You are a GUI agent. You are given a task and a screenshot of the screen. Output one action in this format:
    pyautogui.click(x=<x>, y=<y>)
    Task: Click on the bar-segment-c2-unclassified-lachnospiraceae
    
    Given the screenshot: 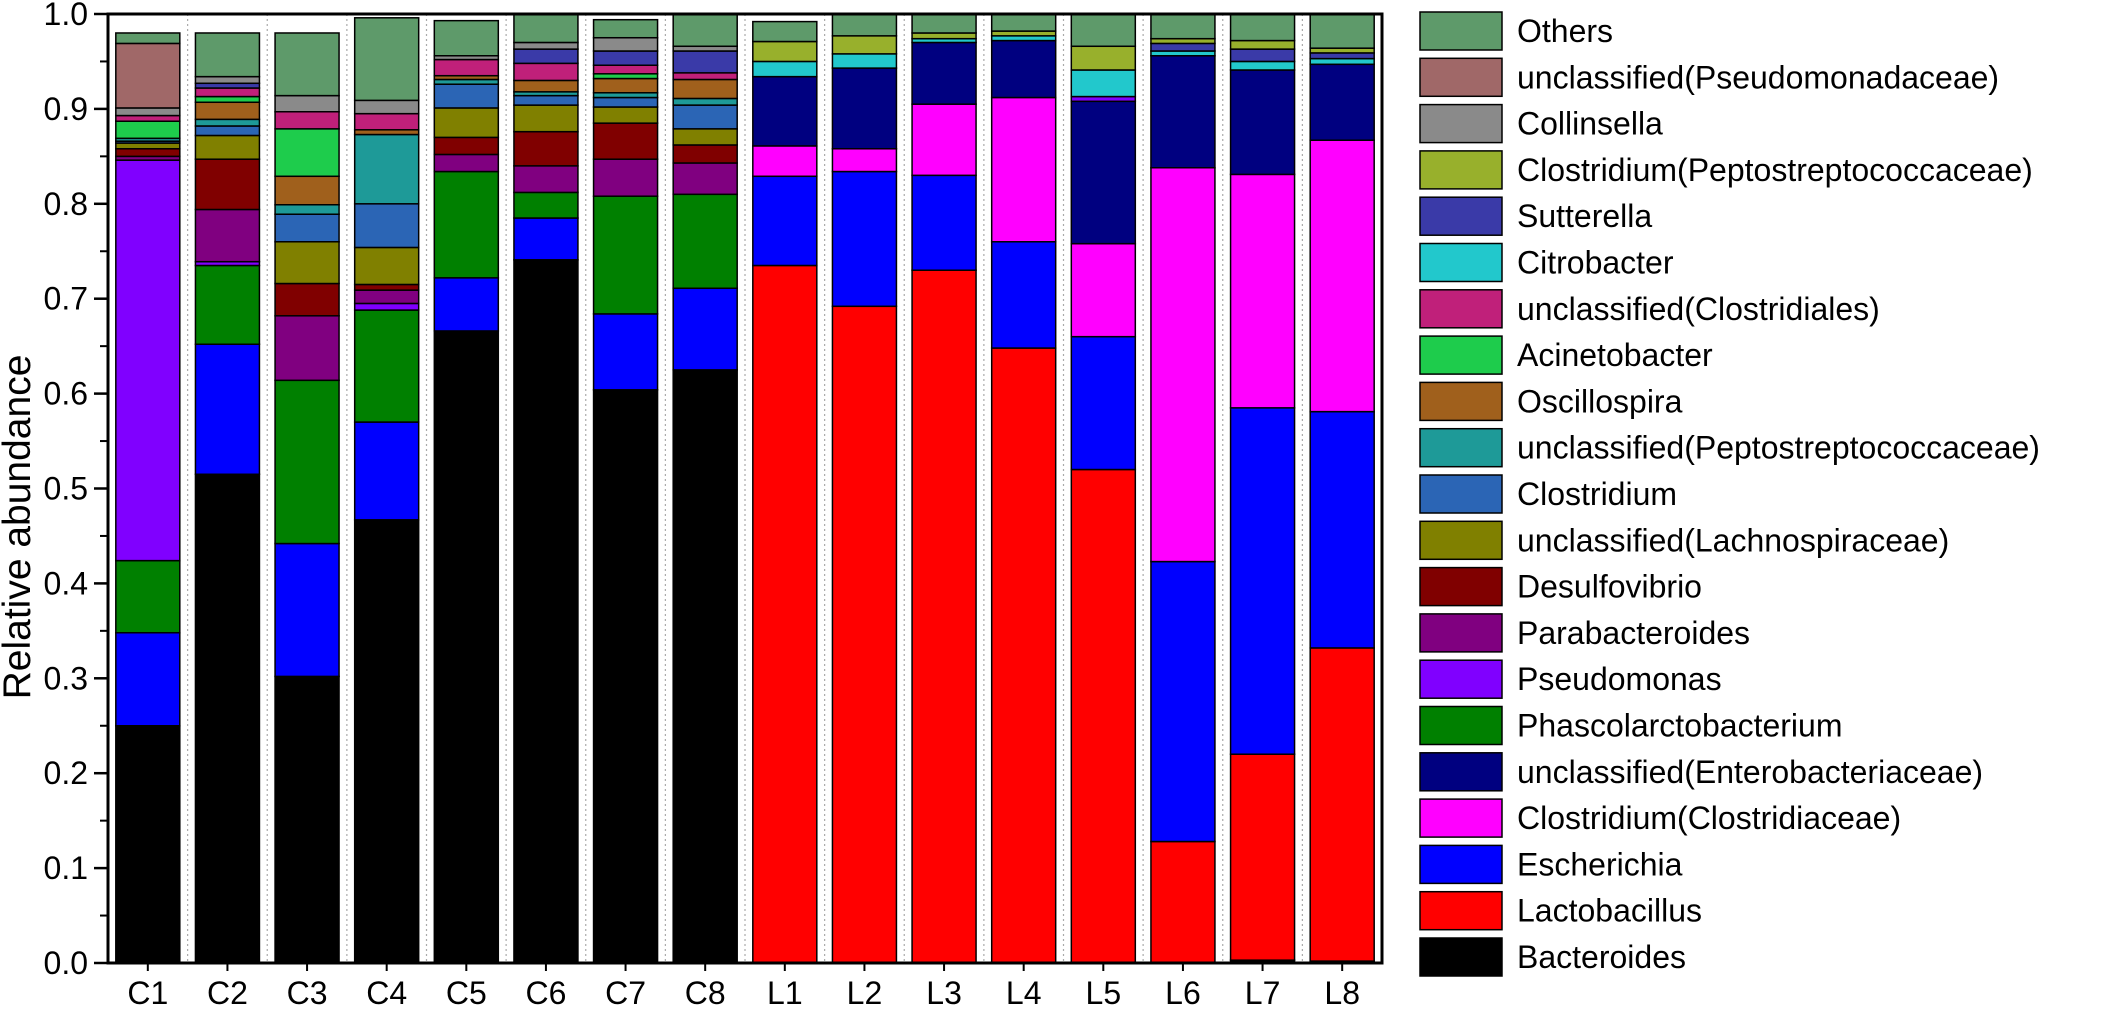 What is the action you would take?
    pyautogui.click(x=227, y=147)
    